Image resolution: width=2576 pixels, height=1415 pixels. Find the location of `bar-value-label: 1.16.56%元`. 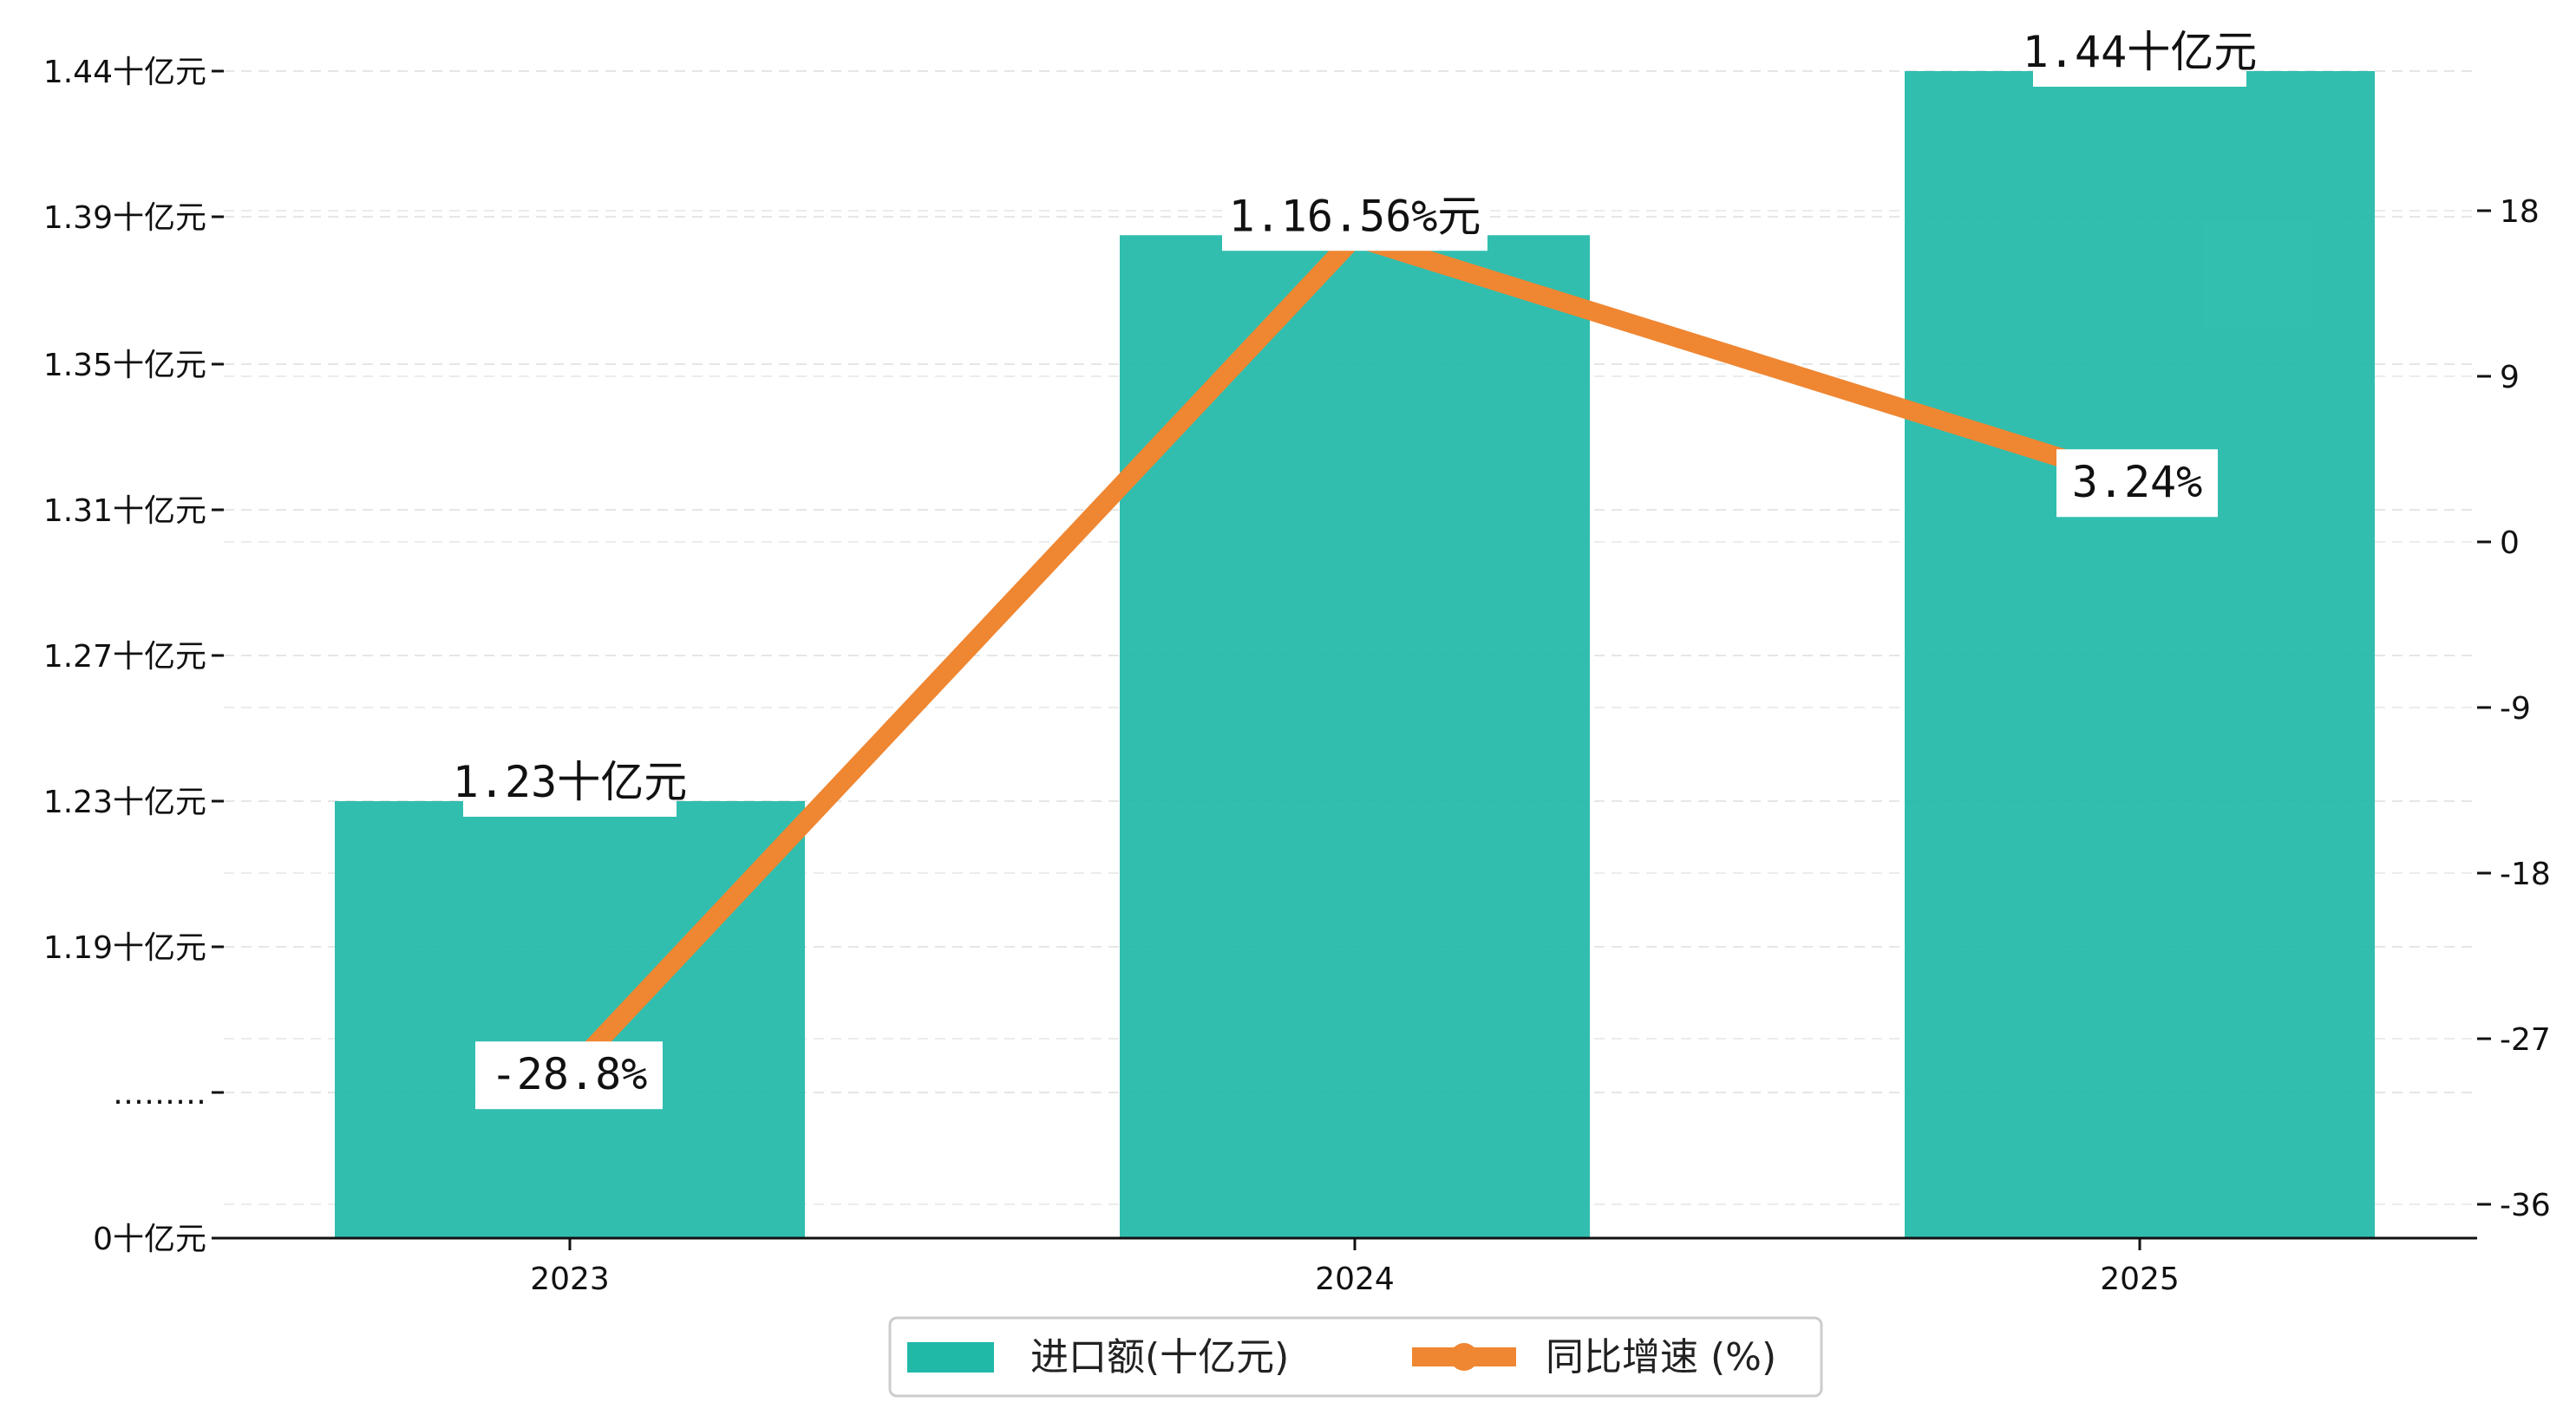

bar-value-label: 1.16.56%元 is located at coordinates (1355, 216).